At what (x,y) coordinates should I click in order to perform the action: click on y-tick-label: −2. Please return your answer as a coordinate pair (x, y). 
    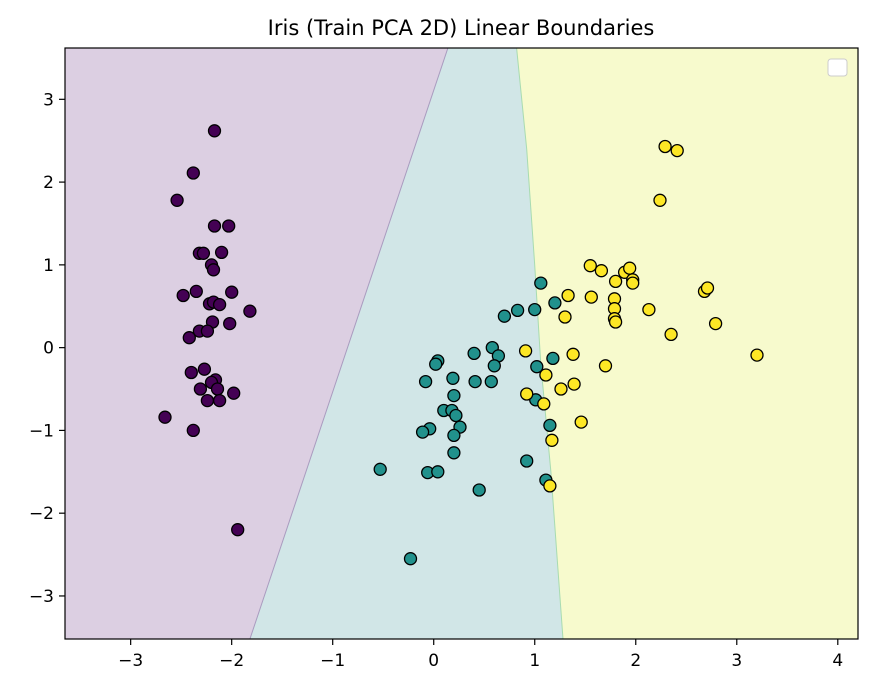
    Looking at the image, I should click on (41, 514).